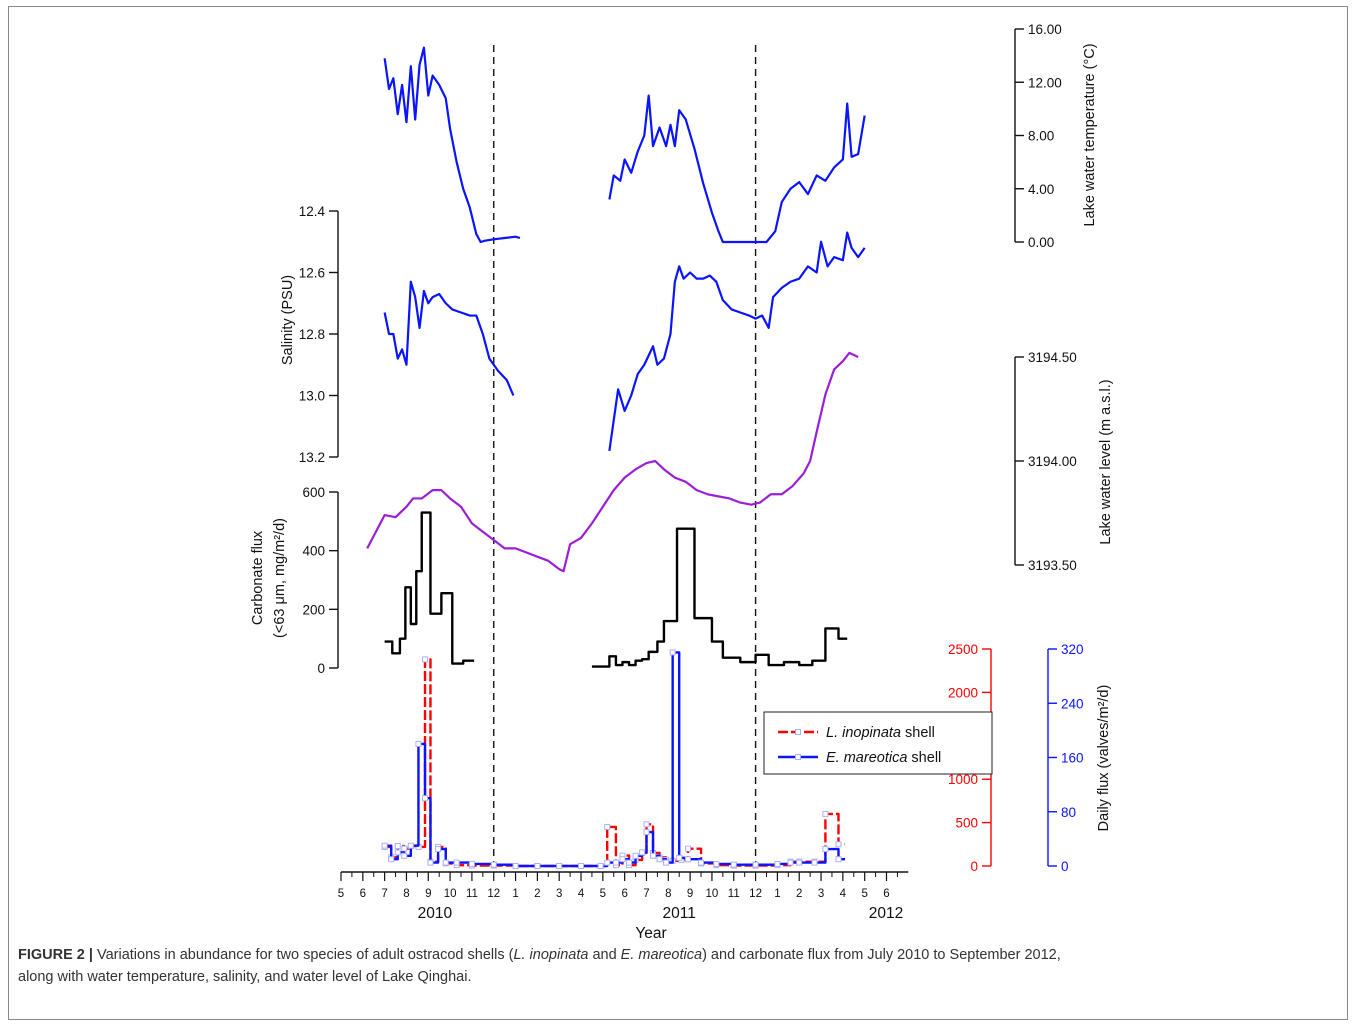 The image size is (1356, 1028). Describe the element at coordinates (312, 334) in the screenshot. I see `salinity-axis-tick-label: 12.8` at that location.